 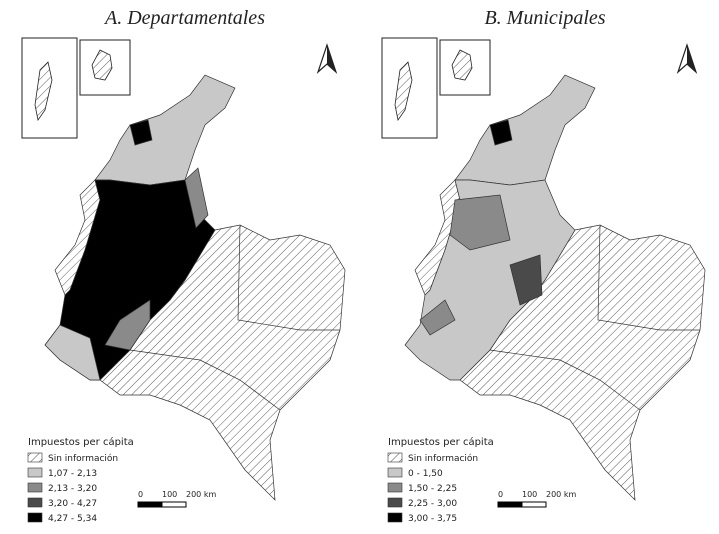 I want to click on legend-label: 4,27 - 5,34, so click(x=72, y=519).